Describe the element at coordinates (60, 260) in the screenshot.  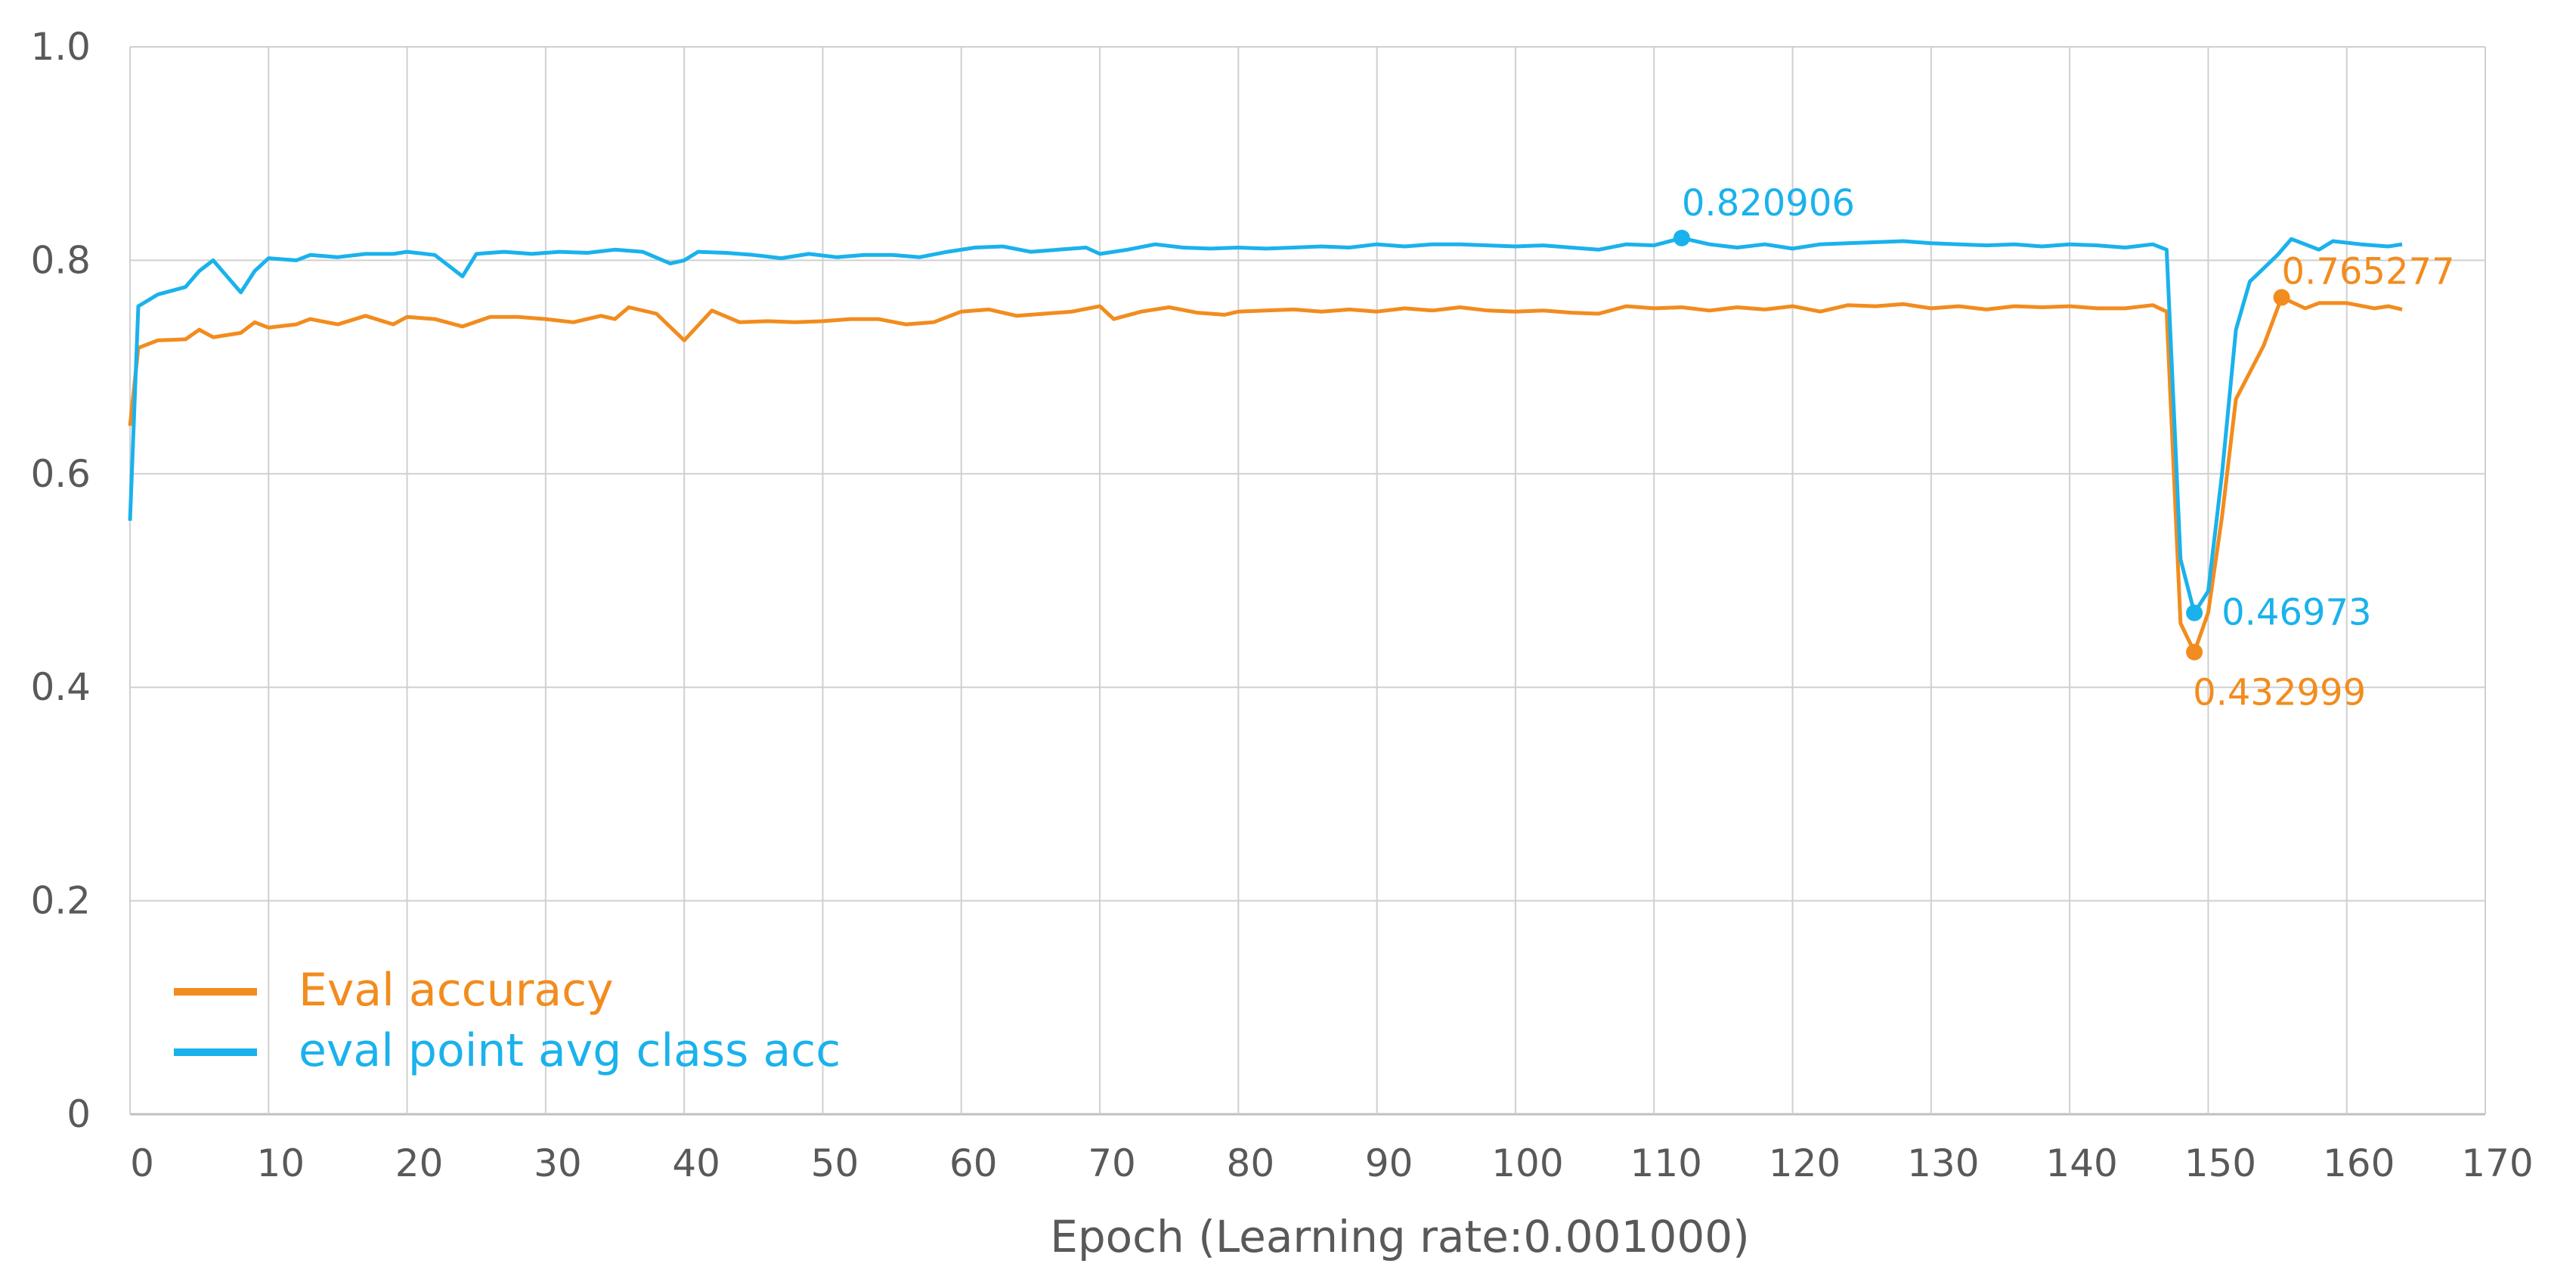
I see `y-tick-label: 0.8` at that location.